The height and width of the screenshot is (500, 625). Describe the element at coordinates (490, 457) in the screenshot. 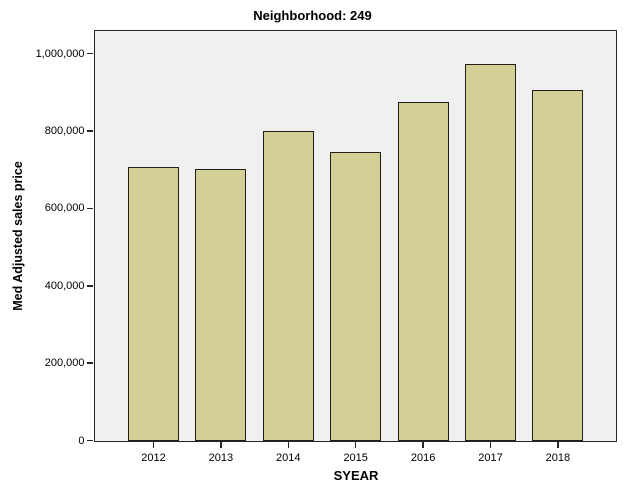

I see `x-axis-tick-label: 2017` at that location.